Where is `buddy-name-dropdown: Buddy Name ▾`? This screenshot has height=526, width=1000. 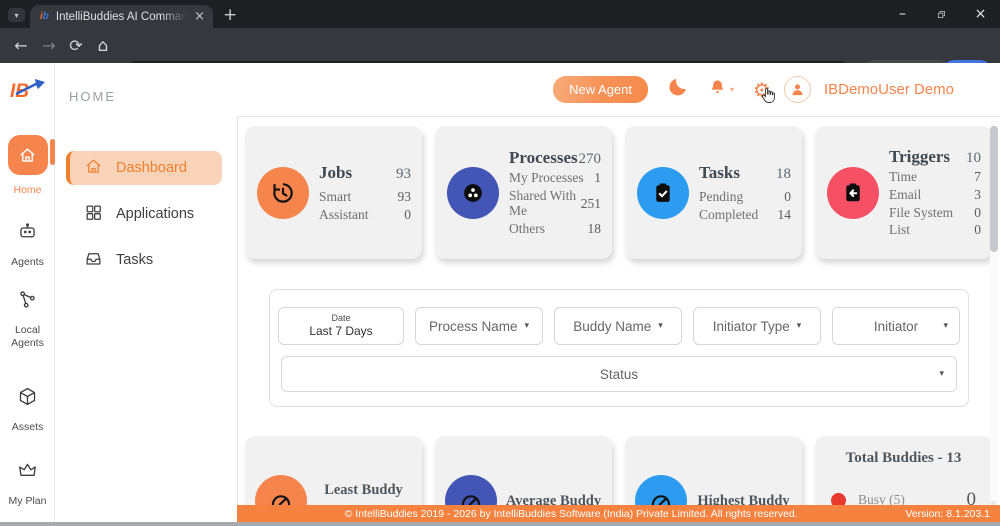
buddy-name-dropdown: Buddy Name ▾ is located at coordinates (618, 326).